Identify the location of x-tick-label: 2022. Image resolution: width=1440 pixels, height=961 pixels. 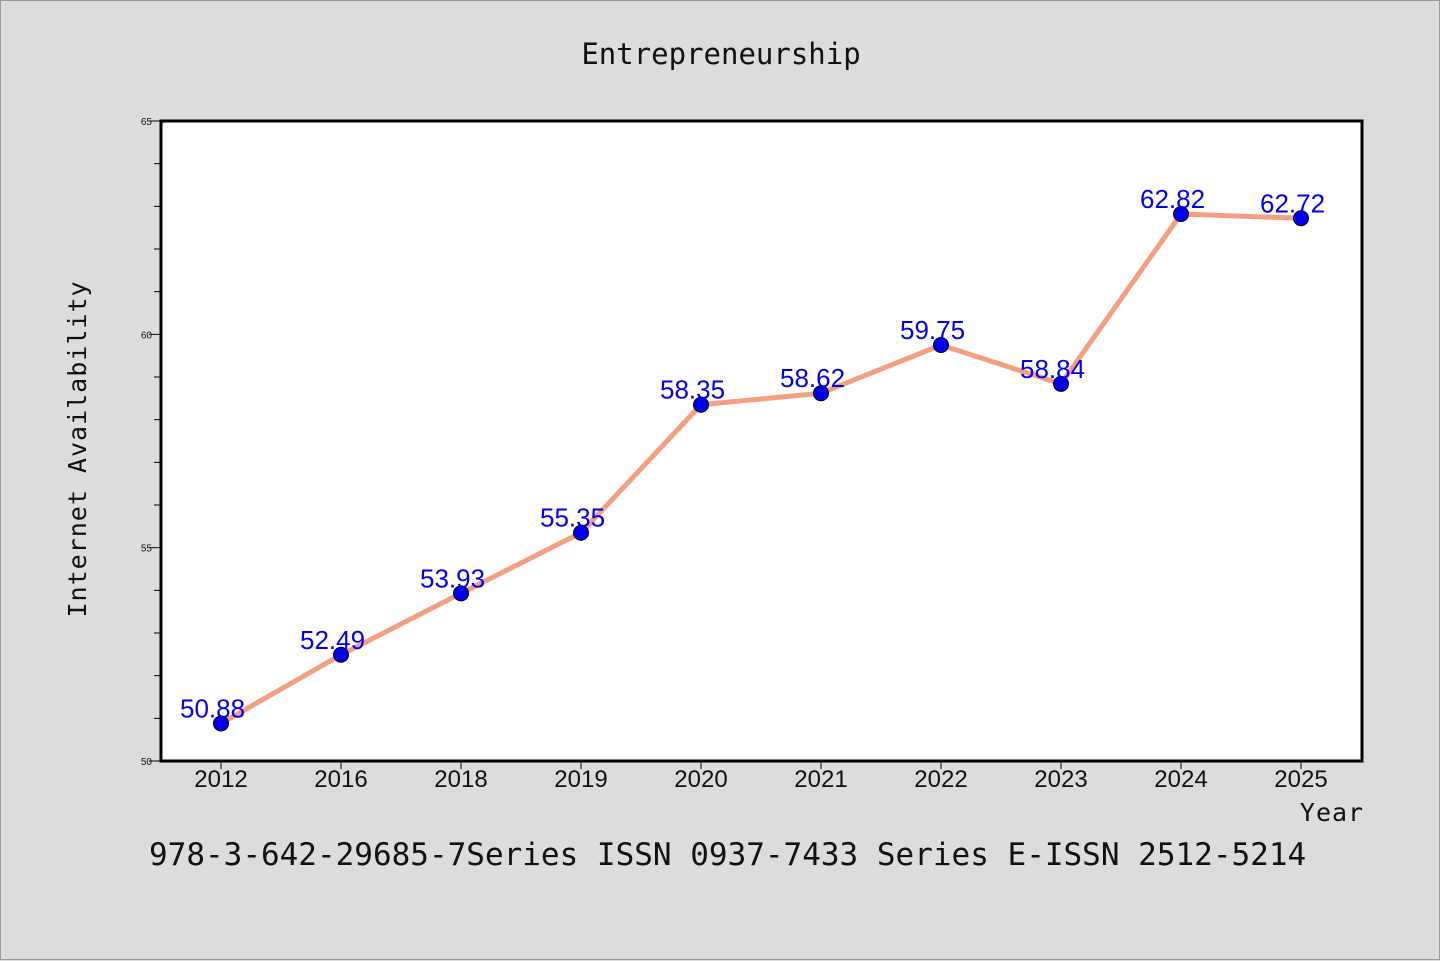
(940, 779).